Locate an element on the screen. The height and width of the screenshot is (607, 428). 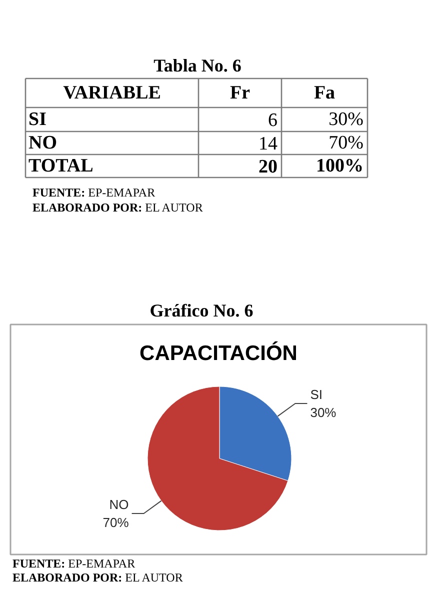
text: 6 is located at coordinates (273, 120).